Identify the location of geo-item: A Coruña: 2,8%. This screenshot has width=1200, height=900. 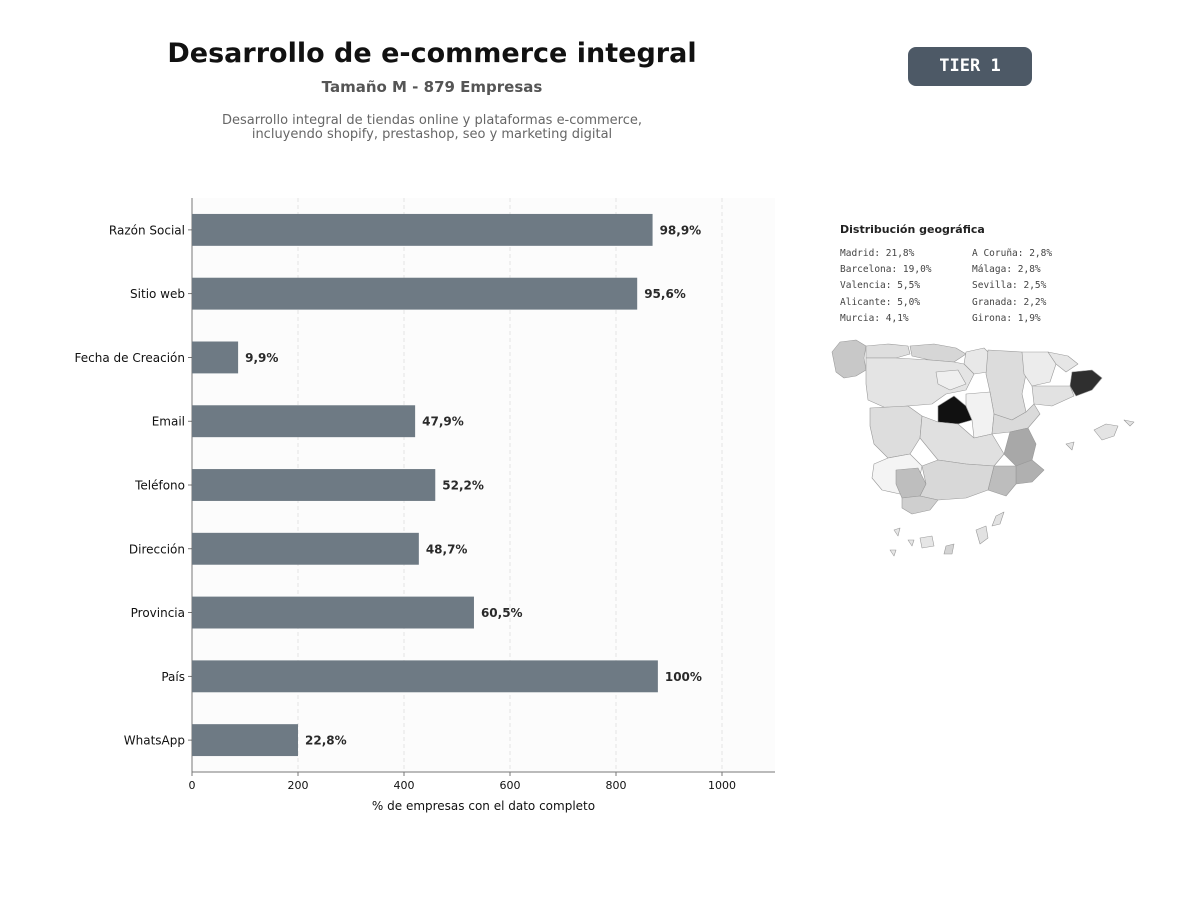
(1012, 253).